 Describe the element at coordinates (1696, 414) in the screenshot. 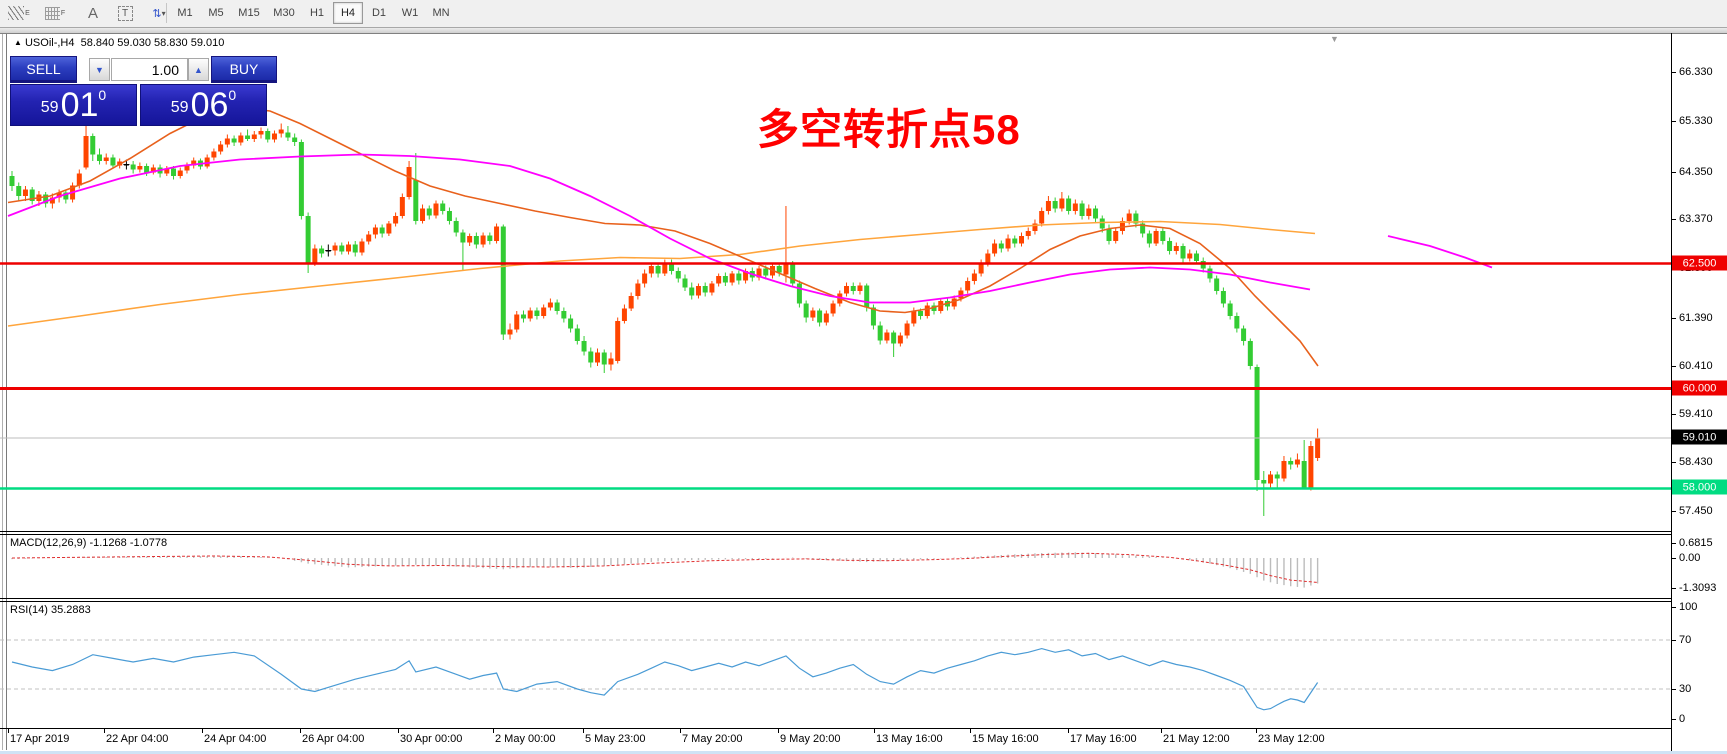

I see `price-axis-label: 59.410` at that location.